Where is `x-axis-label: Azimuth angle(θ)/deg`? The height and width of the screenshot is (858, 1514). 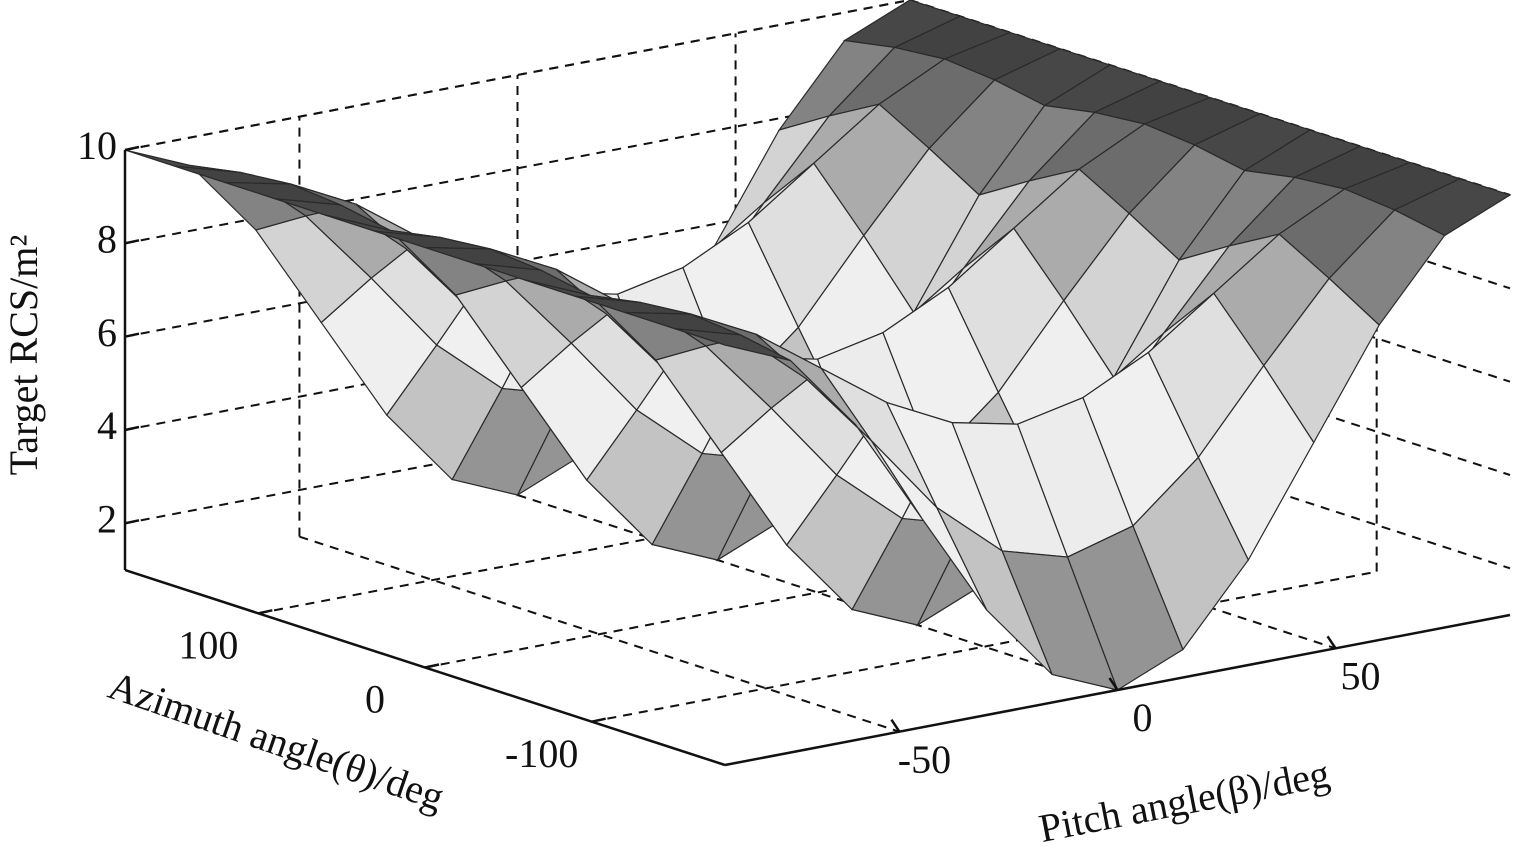 x-axis-label: Azimuth angle(θ)/deg is located at coordinates (276, 740).